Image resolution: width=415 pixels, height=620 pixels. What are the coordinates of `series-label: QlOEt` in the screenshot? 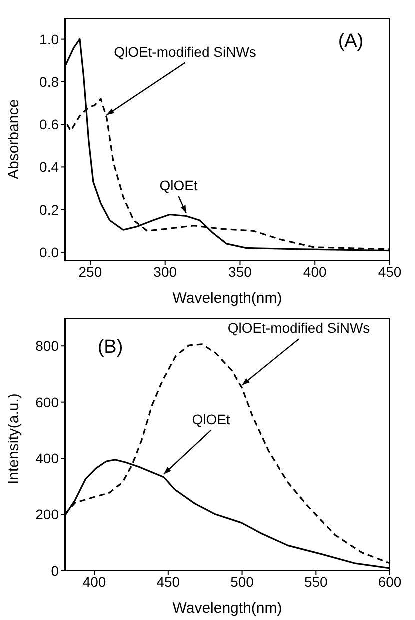 It's located at (179, 186).